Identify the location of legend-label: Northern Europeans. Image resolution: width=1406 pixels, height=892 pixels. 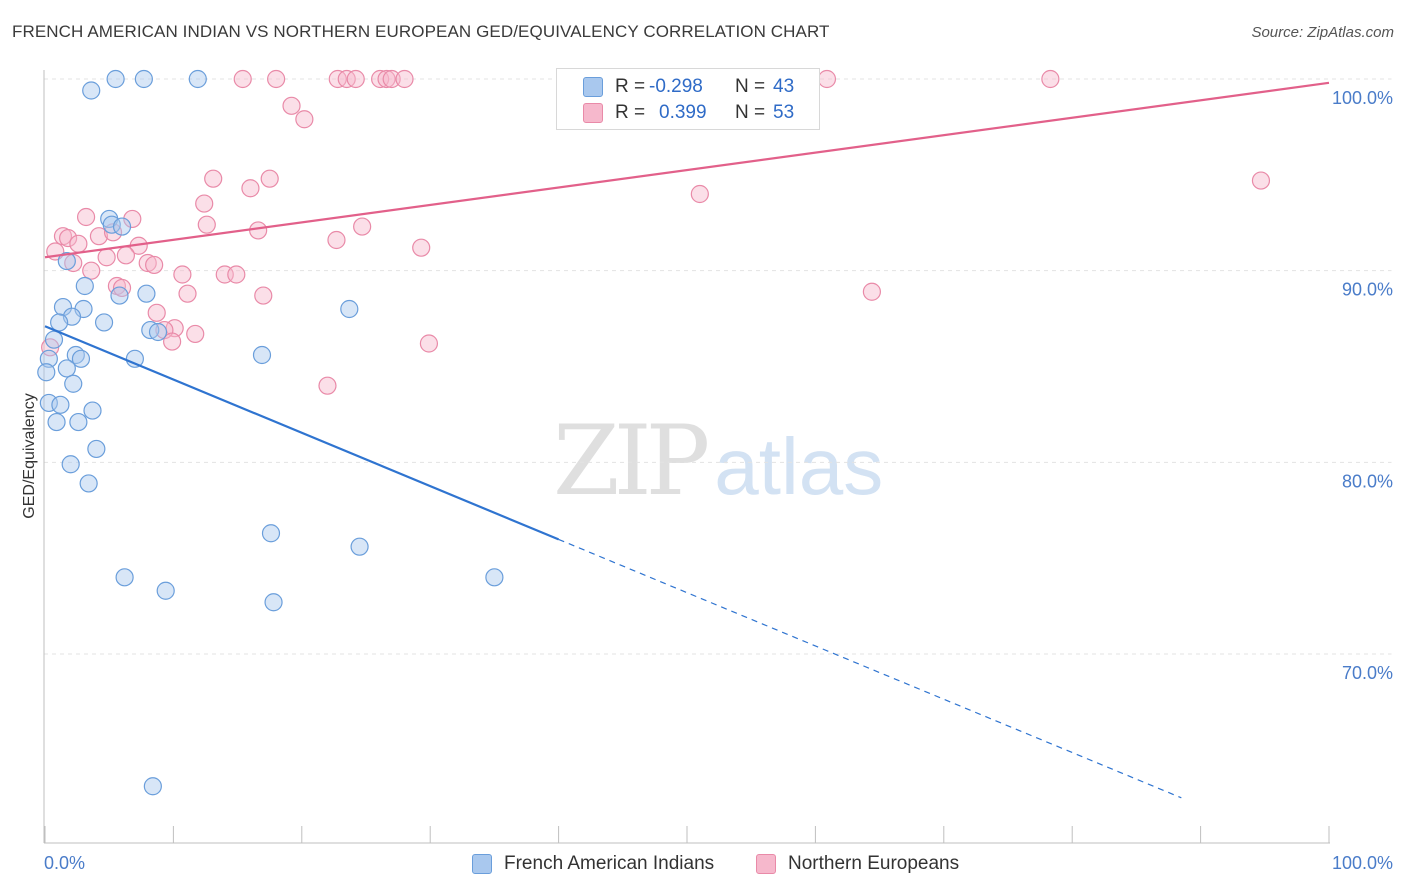
(874, 863).